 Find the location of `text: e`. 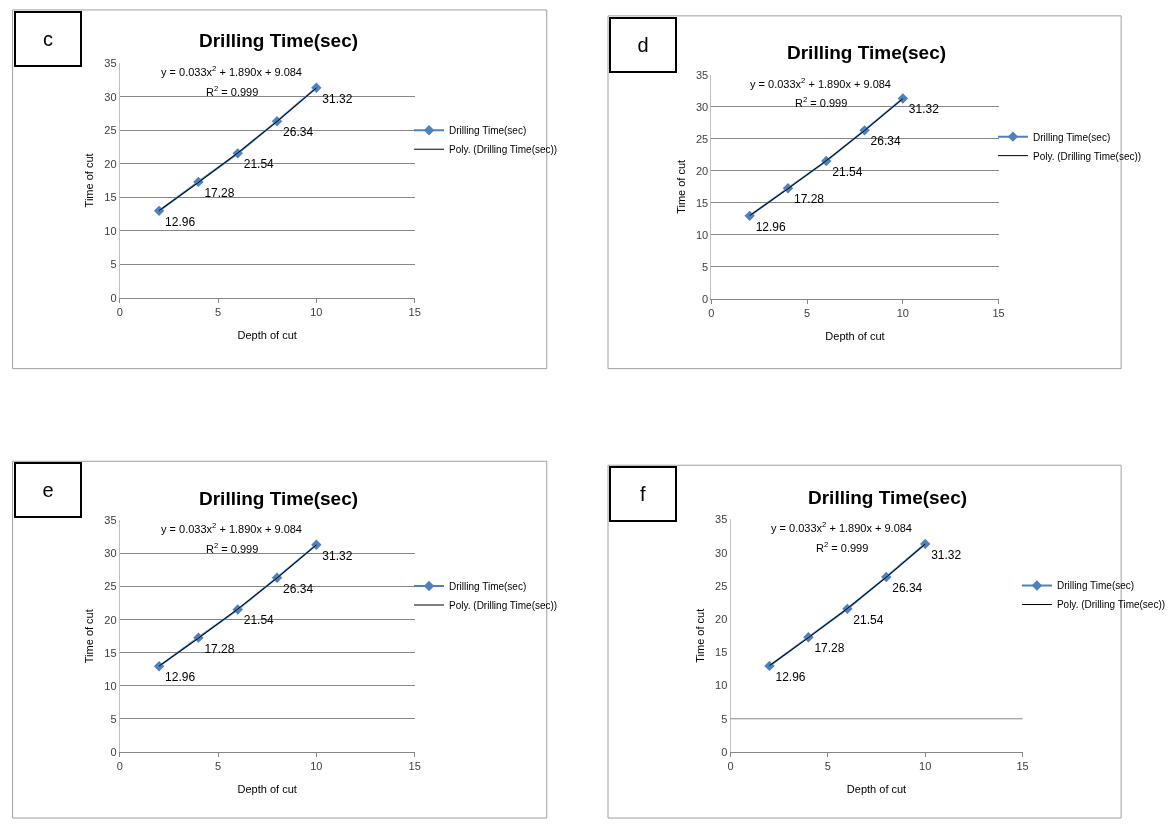

text: e is located at coordinates (48, 490).